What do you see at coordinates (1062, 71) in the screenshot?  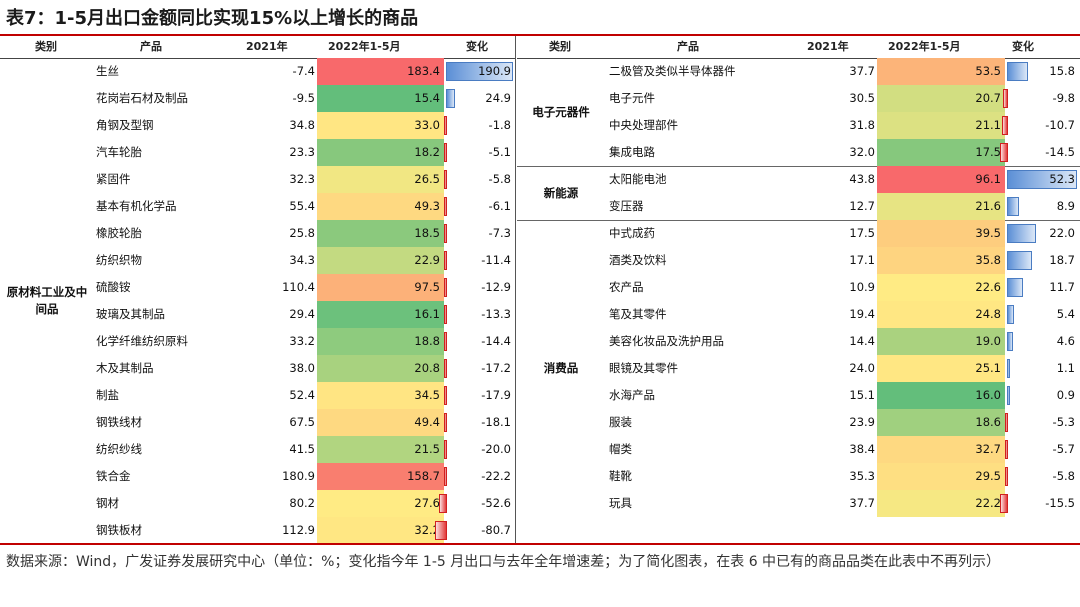 I see `change-value: 15.8` at bounding box center [1062, 71].